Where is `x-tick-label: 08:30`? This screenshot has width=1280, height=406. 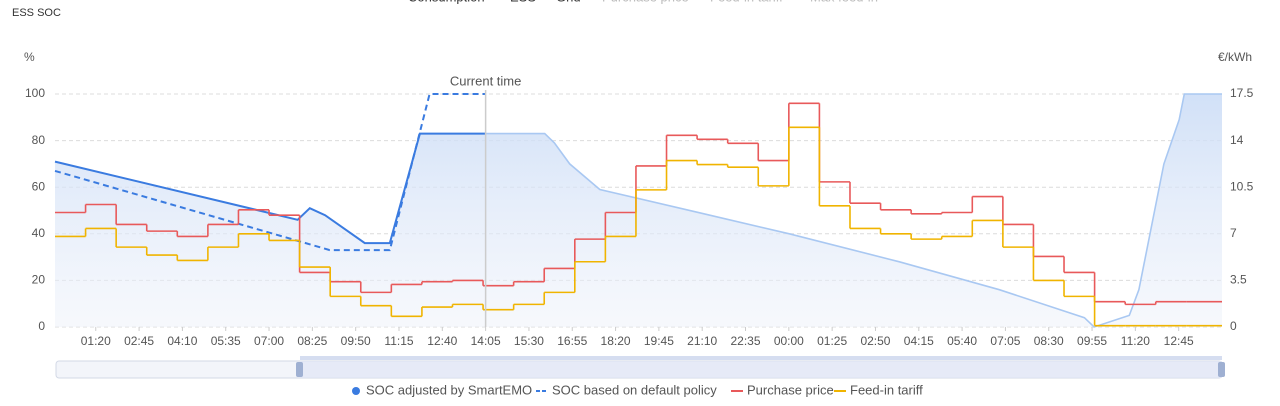 x-tick-label: 08:30 is located at coordinates (1049, 341).